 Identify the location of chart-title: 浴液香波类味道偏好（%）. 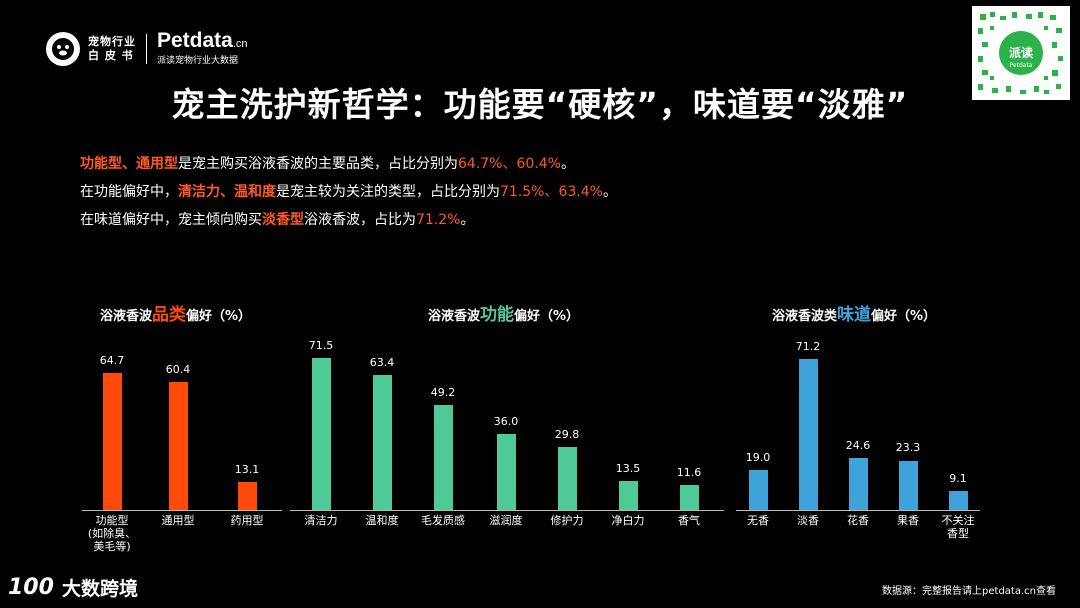
(854, 312).